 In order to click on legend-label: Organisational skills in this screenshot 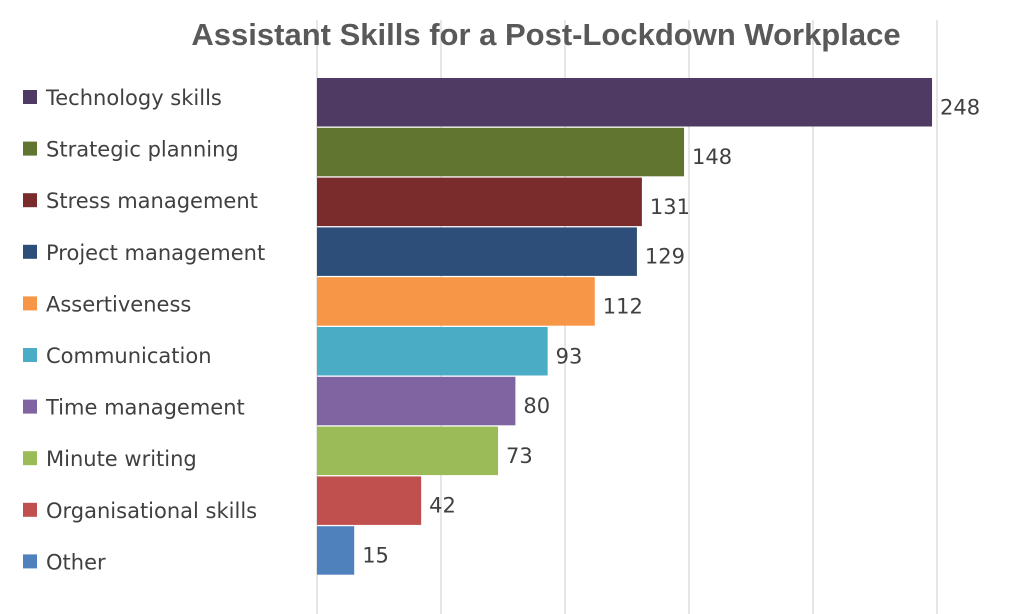, I will do `click(151, 511)`.